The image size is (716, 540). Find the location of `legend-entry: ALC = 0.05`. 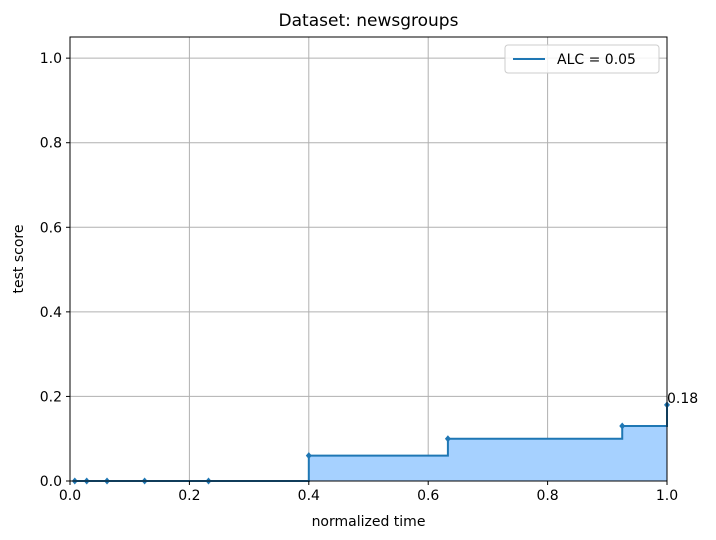

legend-entry: ALC = 0.05 is located at coordinates (596, 60).